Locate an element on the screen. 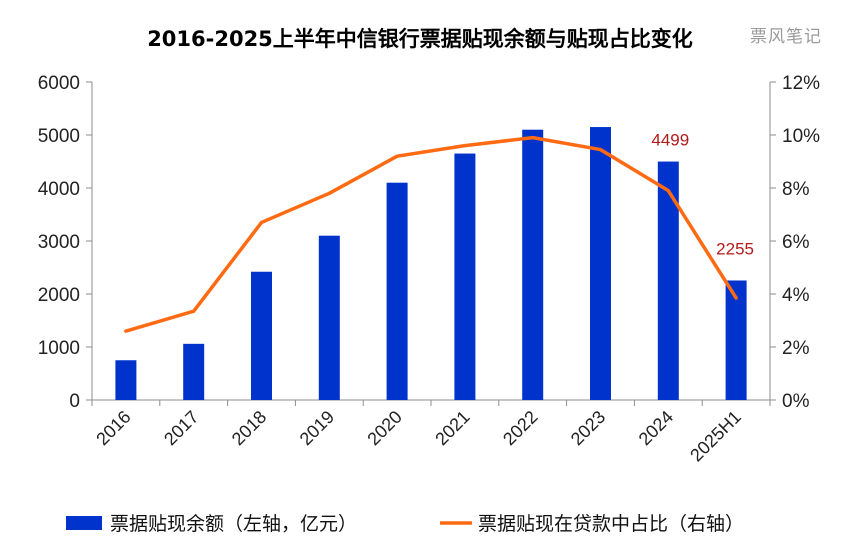  x-tick-label: 2016 is located at coordinates (113, 428).